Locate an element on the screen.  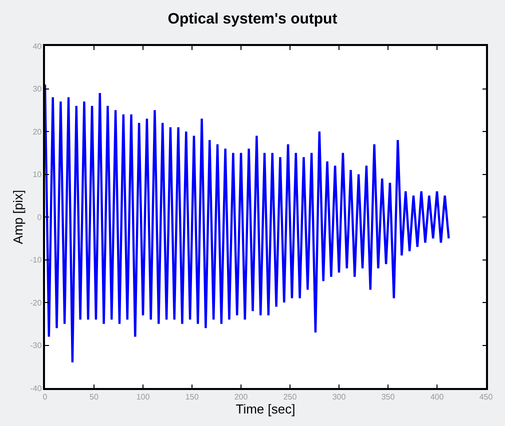
y-tick-label: 20 is located at coordinates (37, 131).